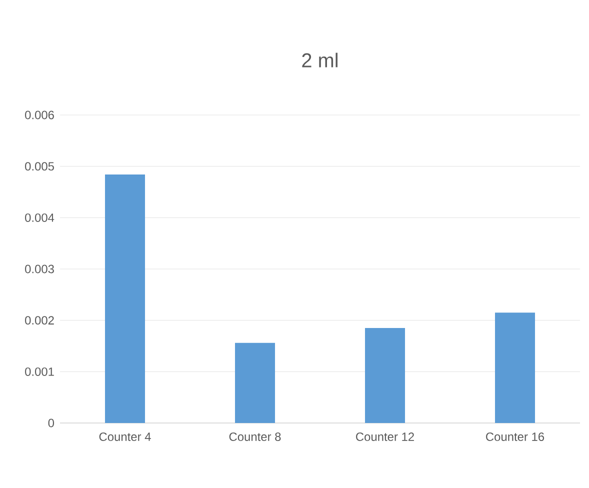 The height and width of the screenshot is (488, 589). Describe the element at coordinates (320, 60) in the screenshot. I see `chart-title: 2 ml` at that location.